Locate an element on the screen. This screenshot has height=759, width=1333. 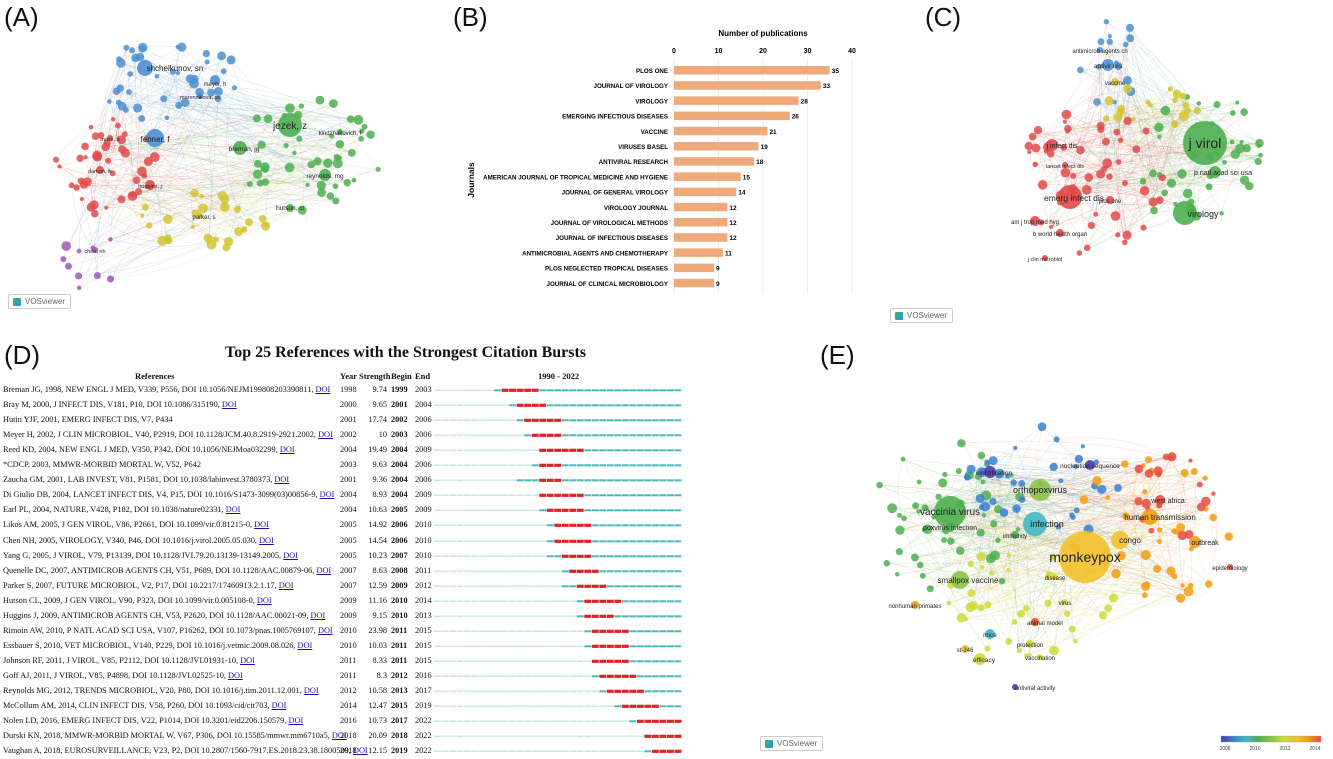
strength-cell: 9.65 is located at coordinates (372, 404).